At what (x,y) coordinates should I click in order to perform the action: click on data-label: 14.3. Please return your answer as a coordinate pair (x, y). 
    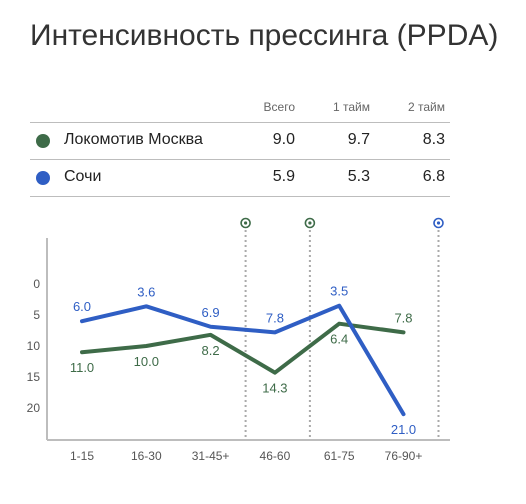
    Looking at the image, I should click on (274, 388).